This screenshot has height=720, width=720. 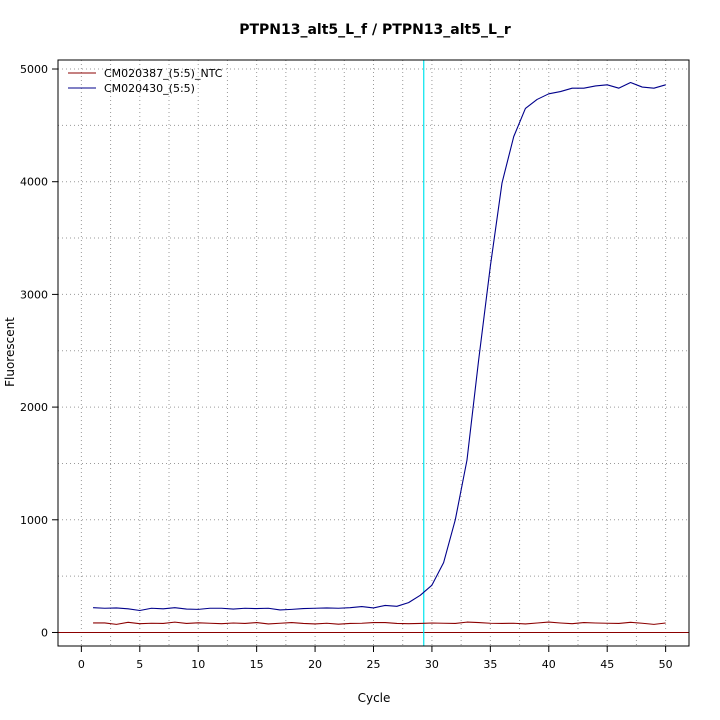 I want to click on x-tick-label: 50, so click(x=666, y=664).